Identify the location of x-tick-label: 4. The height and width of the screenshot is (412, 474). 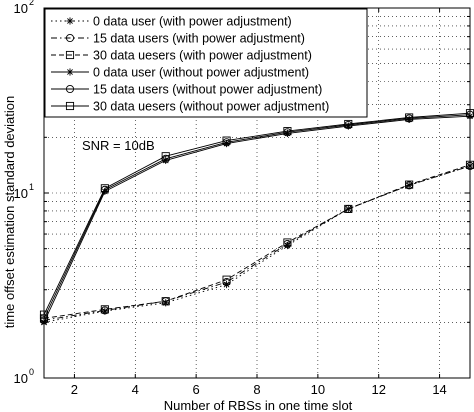
(135, 389).